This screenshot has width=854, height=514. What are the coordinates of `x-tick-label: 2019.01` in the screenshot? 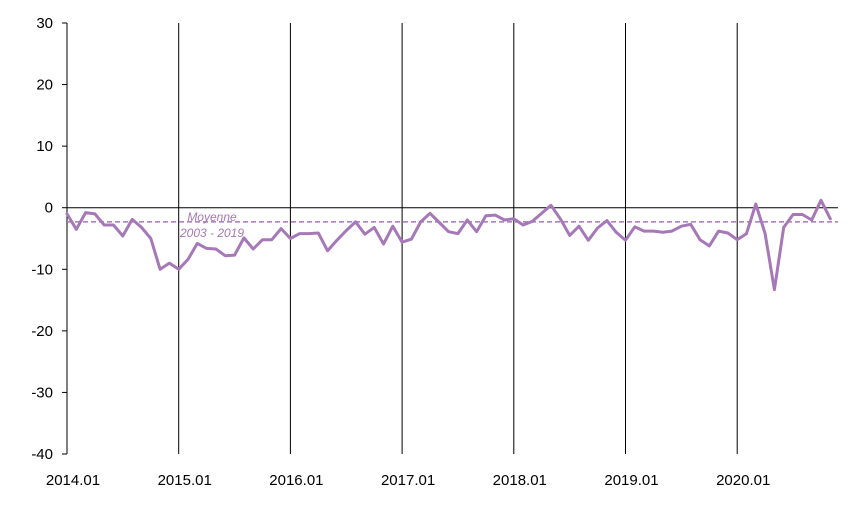 It's located at (631, 480).